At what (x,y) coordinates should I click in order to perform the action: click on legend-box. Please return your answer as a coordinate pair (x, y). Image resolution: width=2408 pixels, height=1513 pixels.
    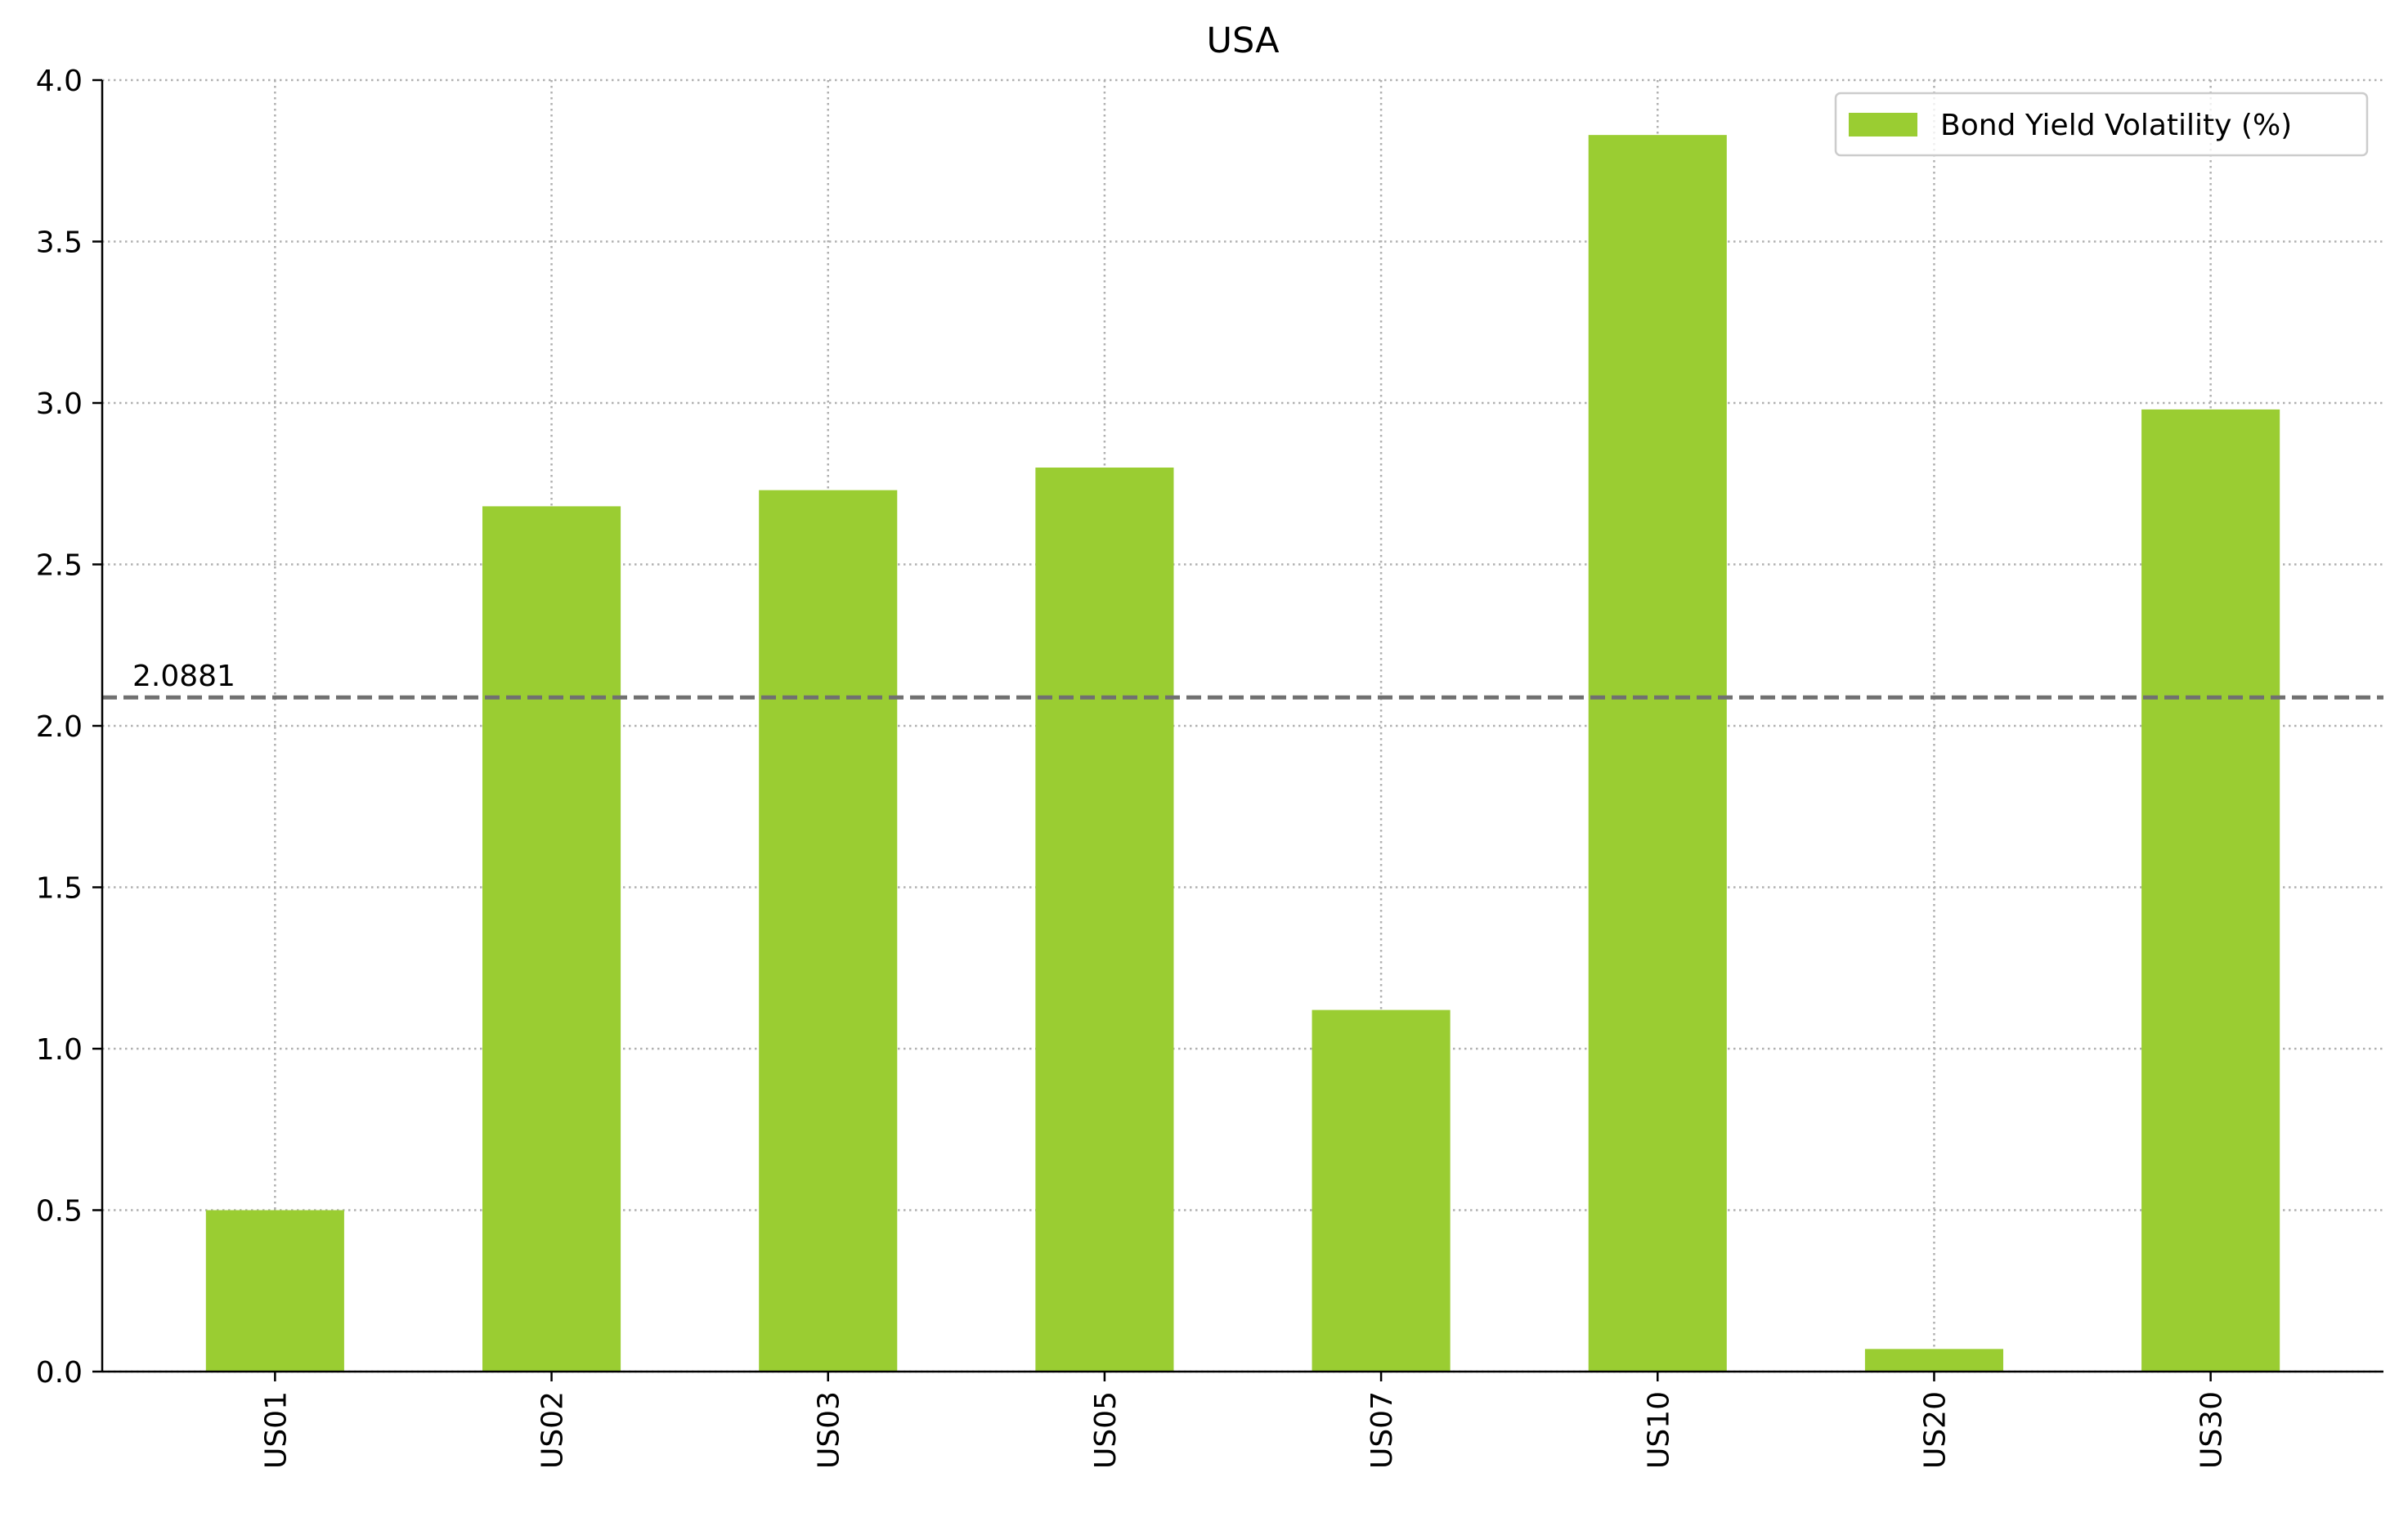
    Looking at the image, I should click on (2101, 124).